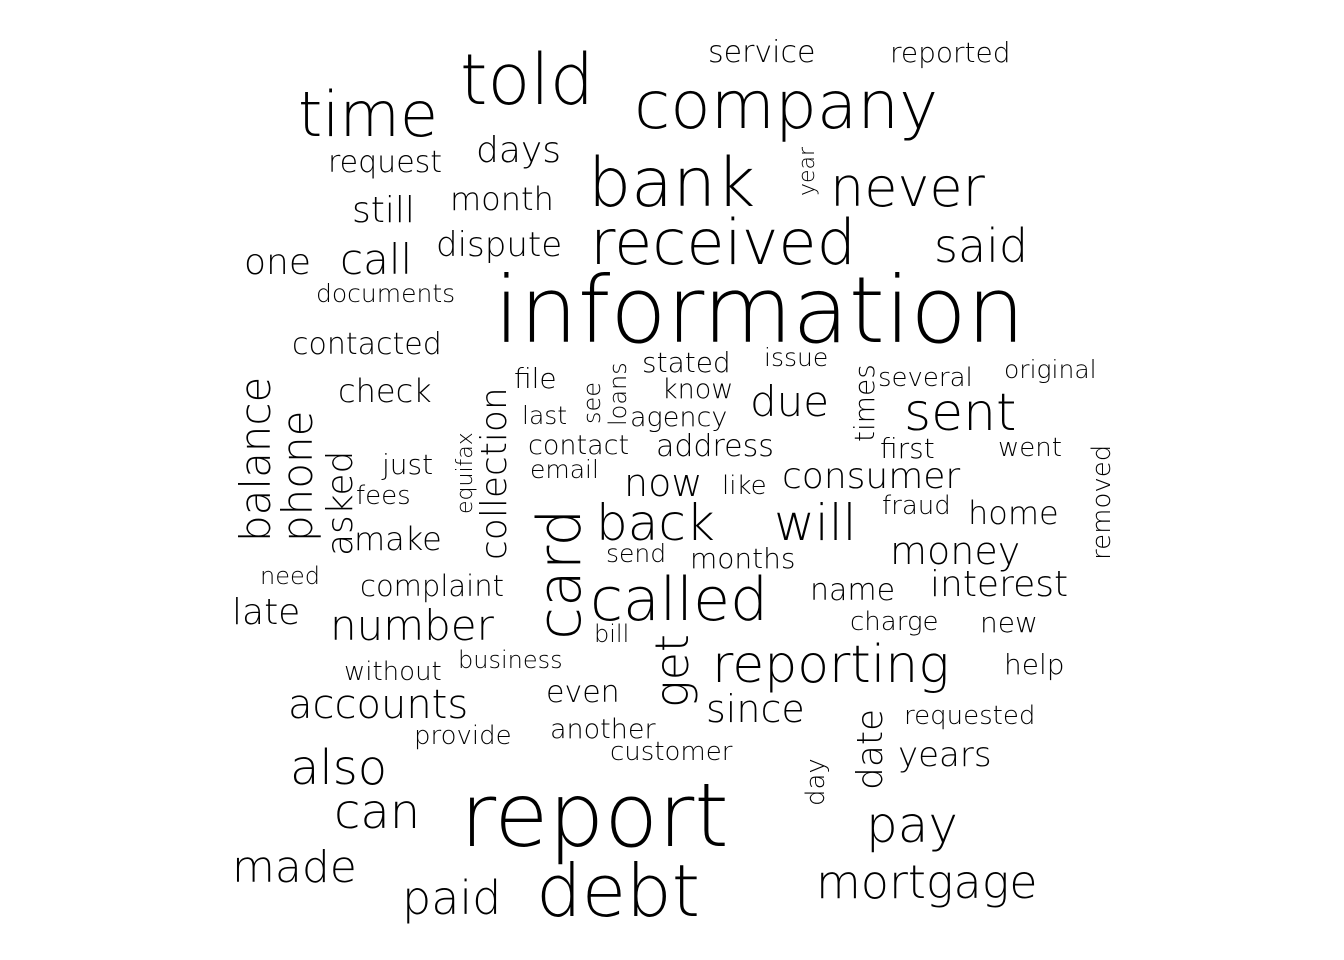 The height and width of the screenshot is (960, 1344). I want to click on word-bill: bill, so click(611, 634).